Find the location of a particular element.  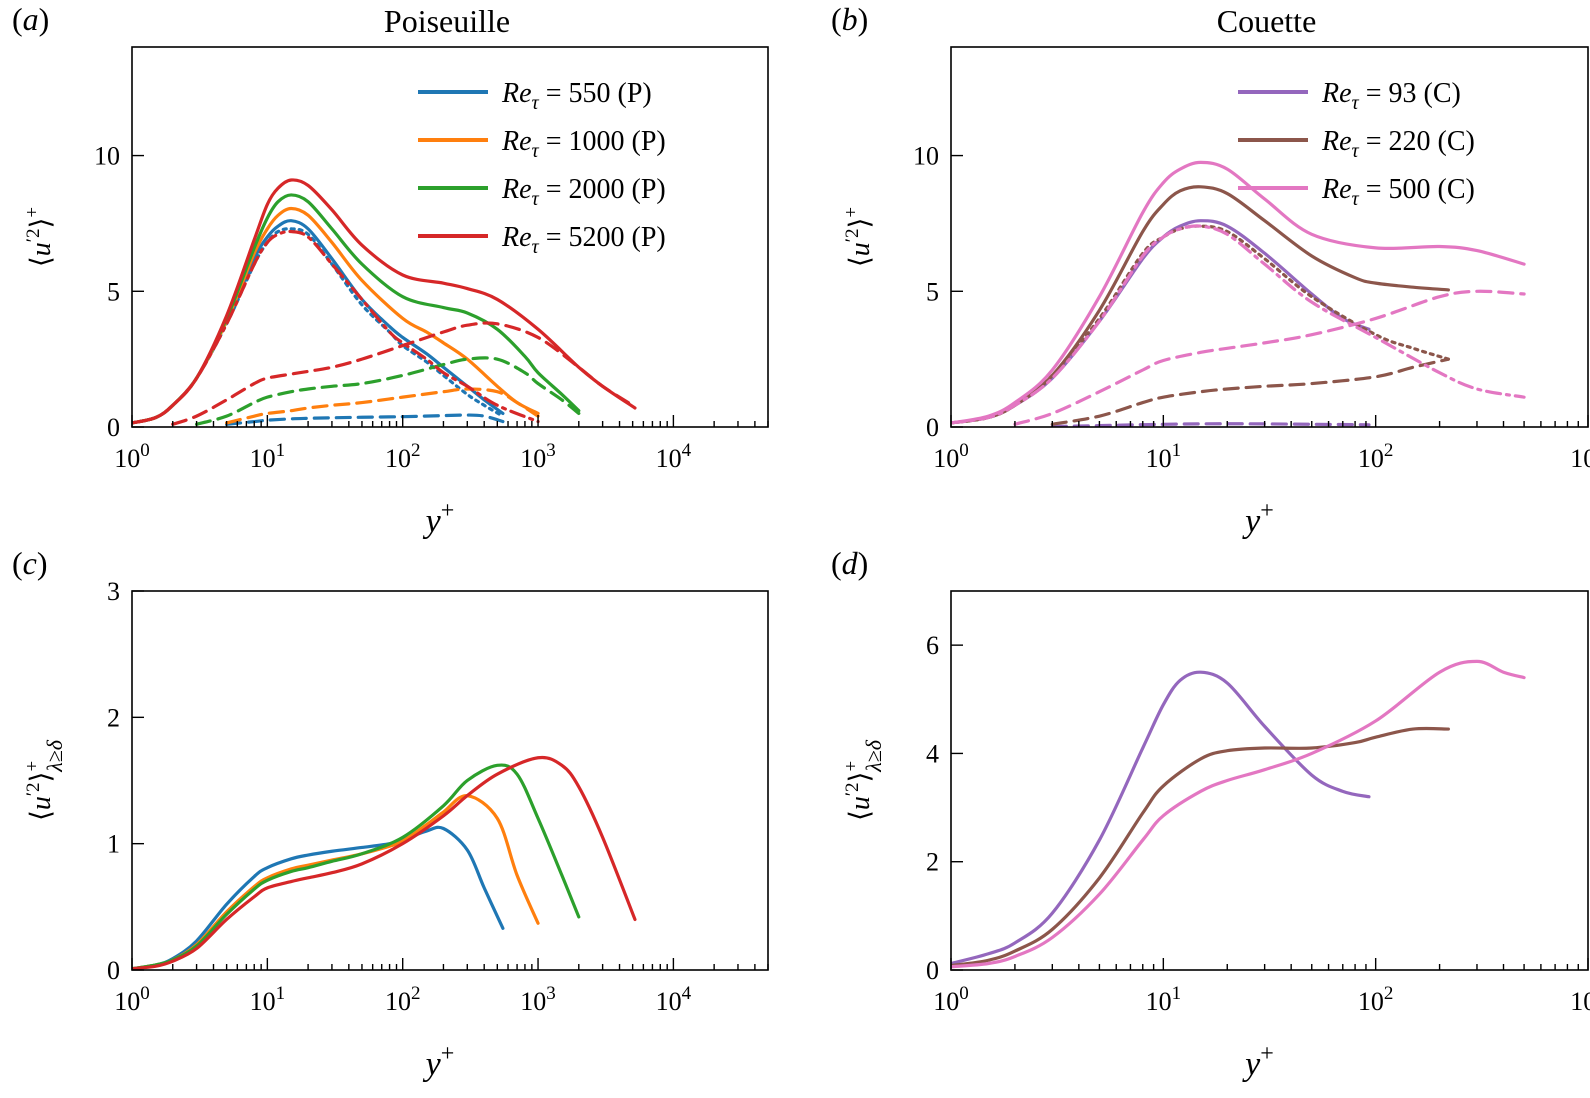

axes-frame-c is located at coordinates (450, 780).